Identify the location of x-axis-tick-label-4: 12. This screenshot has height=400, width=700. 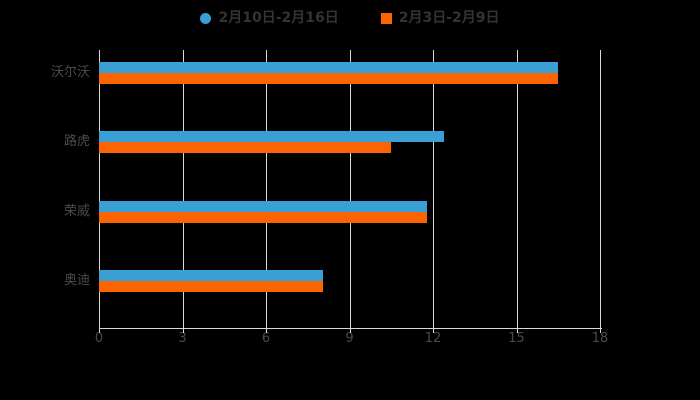
(433, 338).